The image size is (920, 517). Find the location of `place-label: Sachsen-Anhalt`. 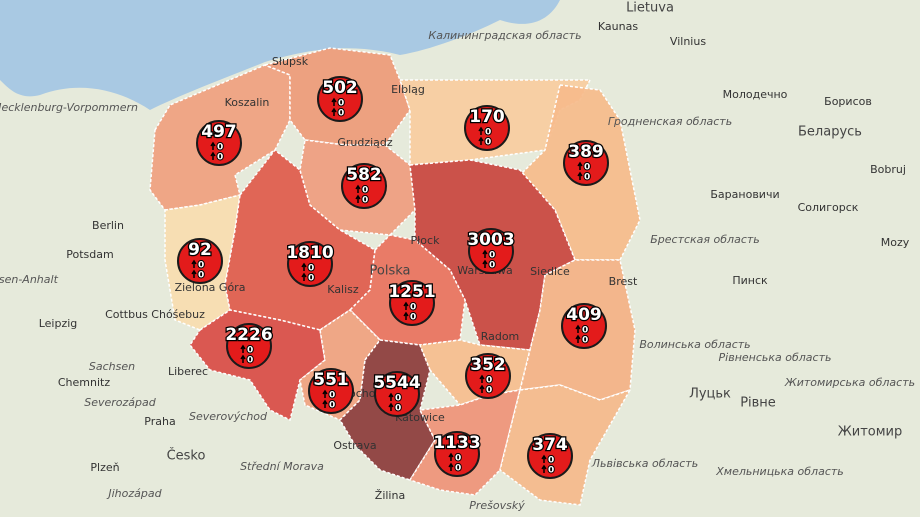

place-label: Sachsen-Anhalt is located at coordinates (29, 279).